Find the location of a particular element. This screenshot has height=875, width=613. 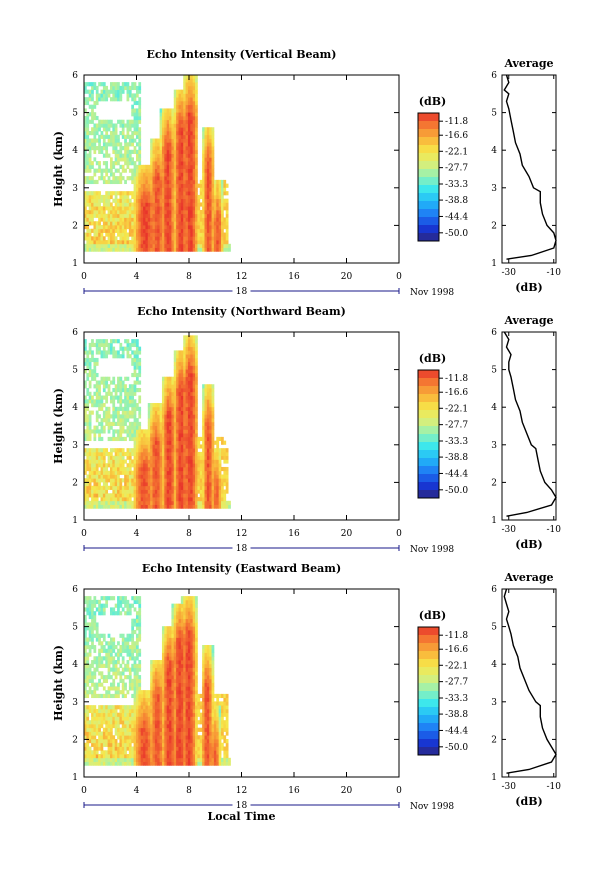

colorbar-tick-label: -50.0 is located at coordinates (456, 491).